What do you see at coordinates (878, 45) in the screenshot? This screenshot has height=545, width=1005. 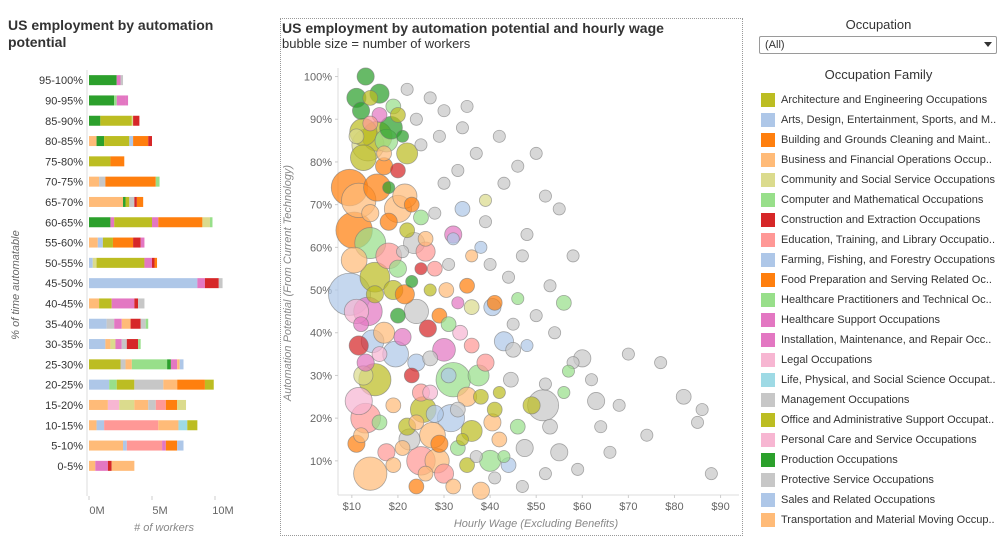 I see `occupation-dropdown: (All)` at bounding box center [878, 45].